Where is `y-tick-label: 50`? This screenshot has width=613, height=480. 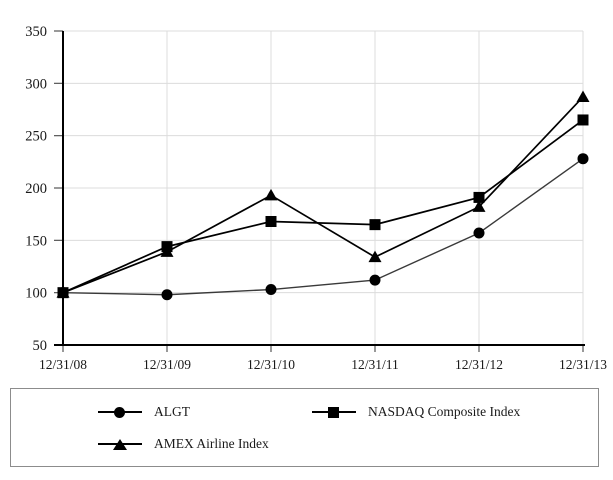
y-tick-label: 50 is located at coordinates (40, 346).